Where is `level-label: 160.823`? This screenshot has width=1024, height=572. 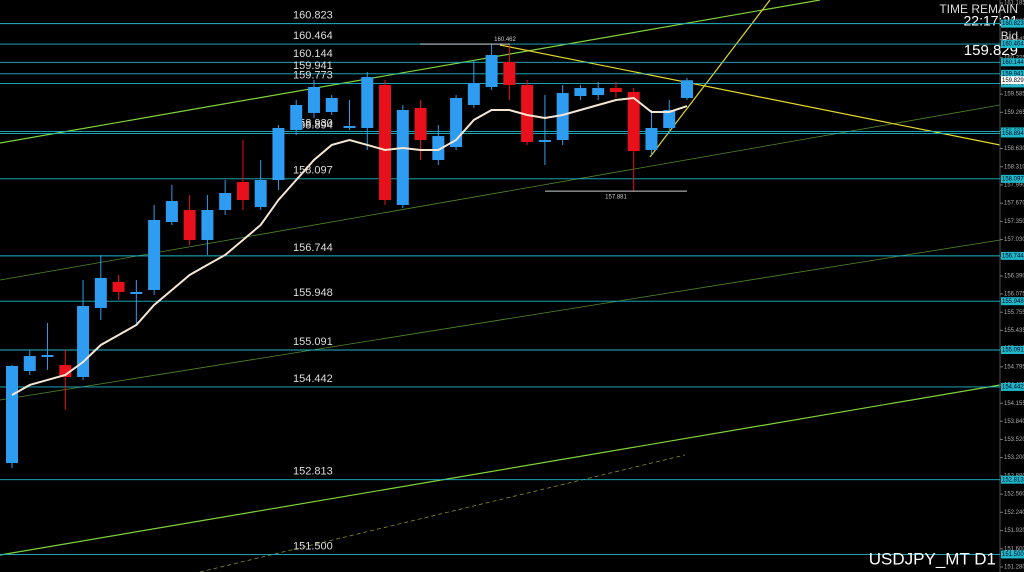 level-label: 160.823 is located at coordinates (313, 16).